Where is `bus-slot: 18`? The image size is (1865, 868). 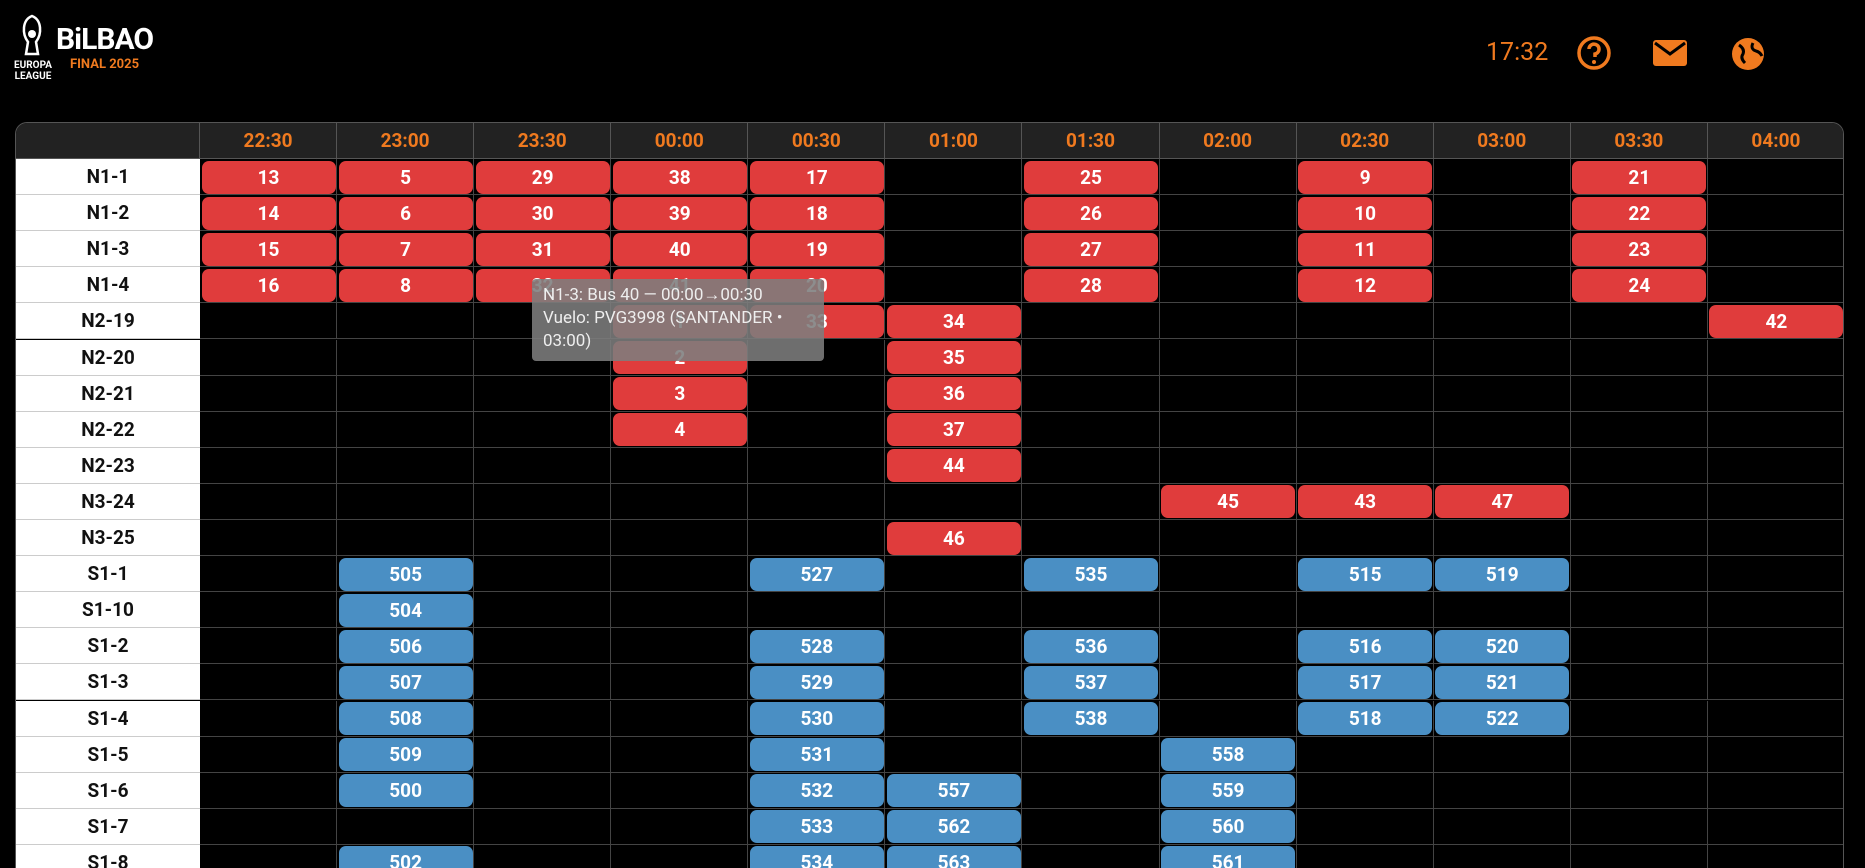 bus-slot: 18 is located at coordinates (816, 213).